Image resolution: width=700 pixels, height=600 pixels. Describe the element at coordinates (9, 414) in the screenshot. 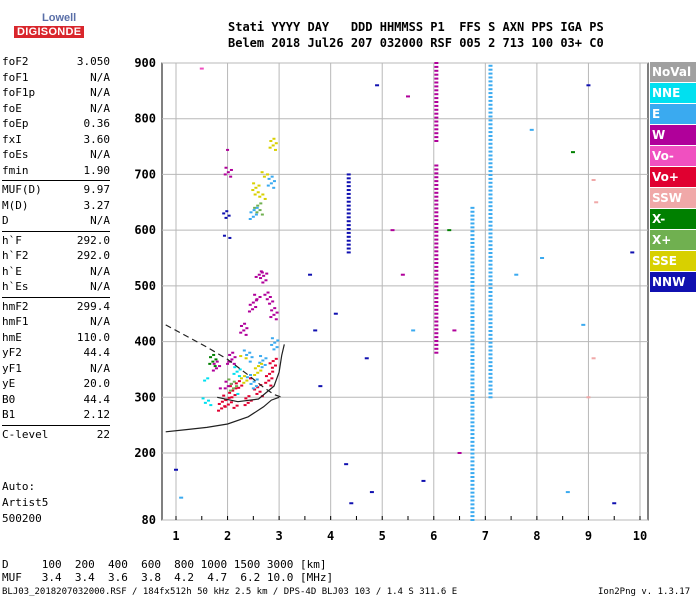

I see `param-name: B1` at that location.